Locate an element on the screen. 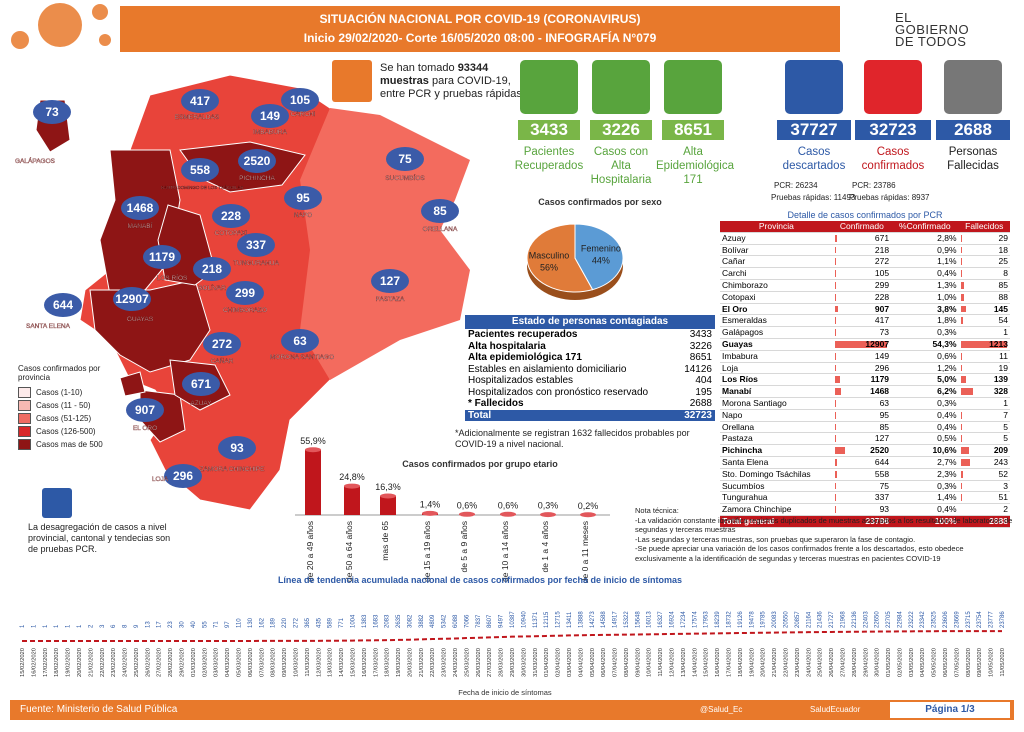 This screenshot has height=732, width=1024. province-value: 228 is located at coordinates (231, 216).